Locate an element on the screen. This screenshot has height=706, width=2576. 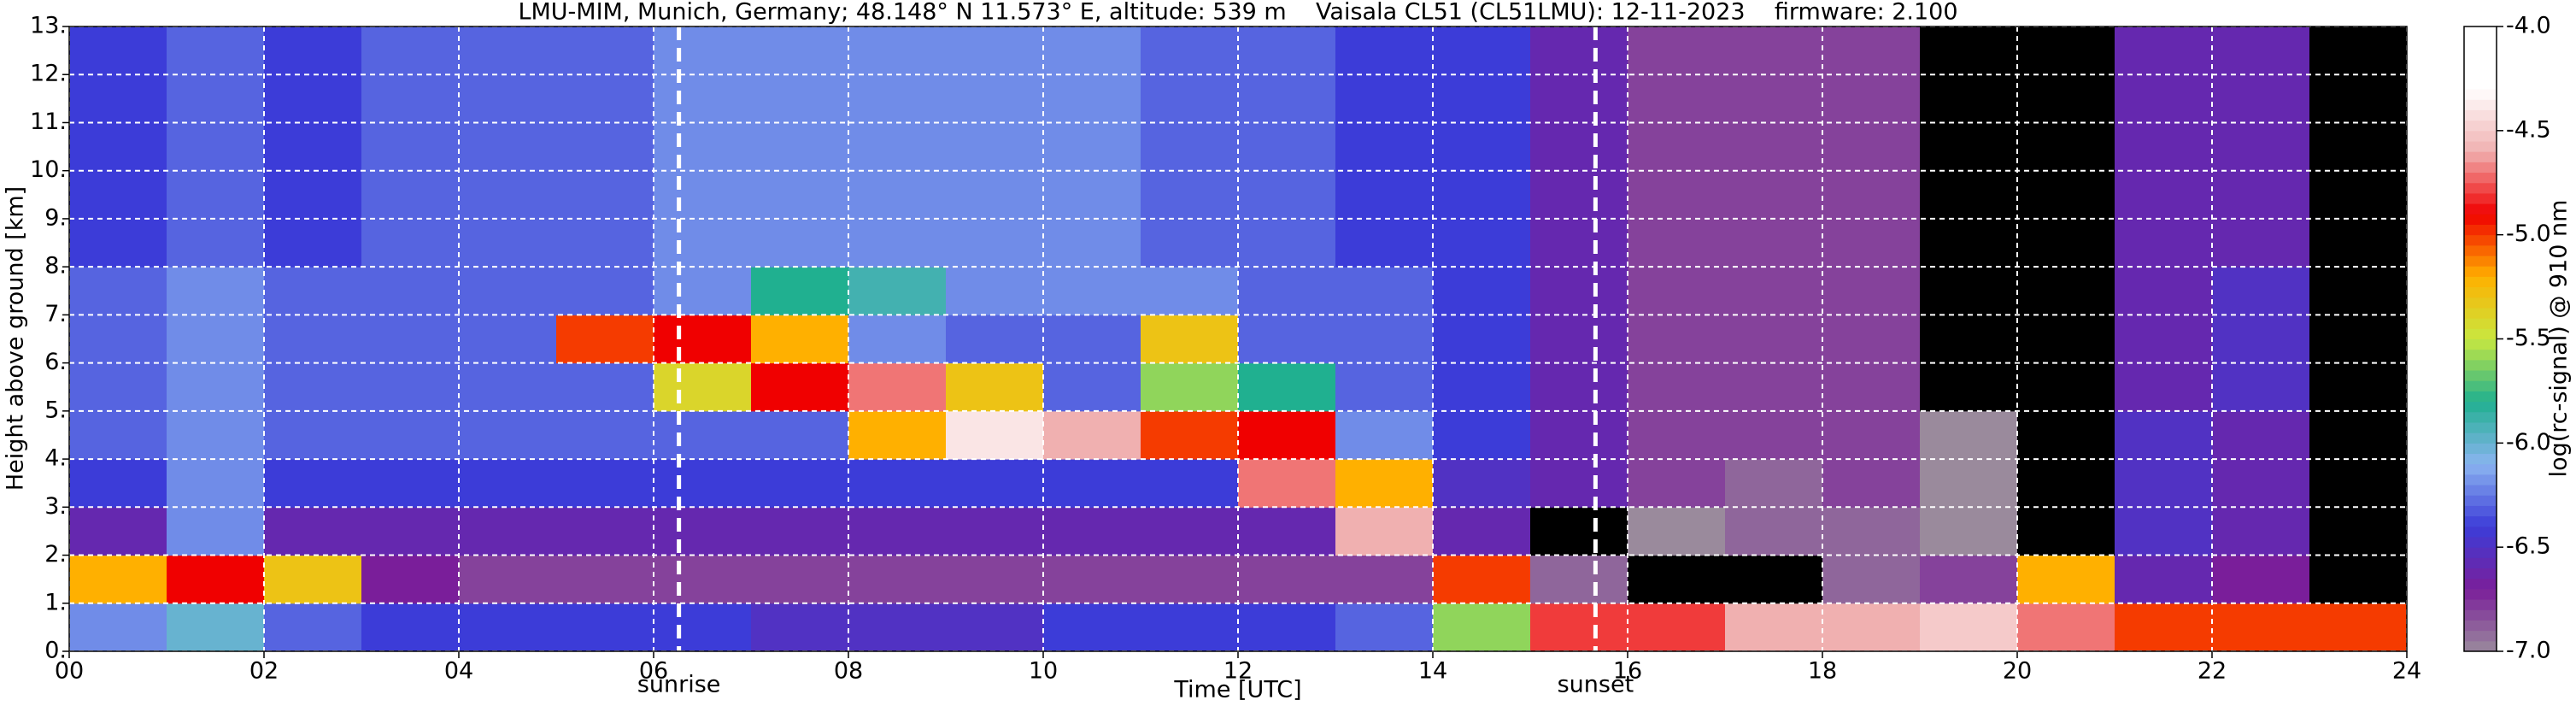
colorbar-tick-label: -6.5 is located at coordinates (2528, 546).